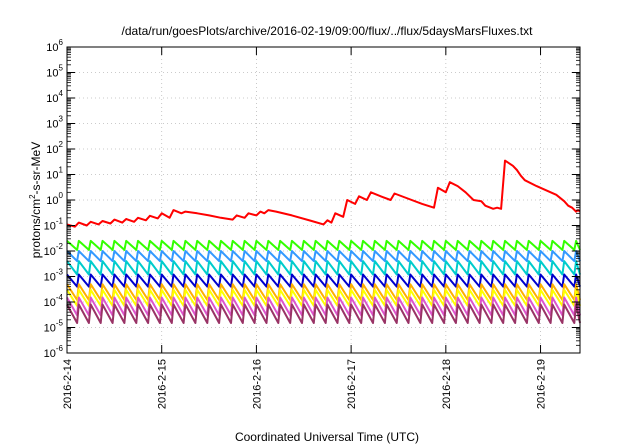 The image size is (640, 448). What do you see at coordinates (54, 46) in the screenshot?
I see `y-tick-label: 10⁶` at bounding box center [54, 46].